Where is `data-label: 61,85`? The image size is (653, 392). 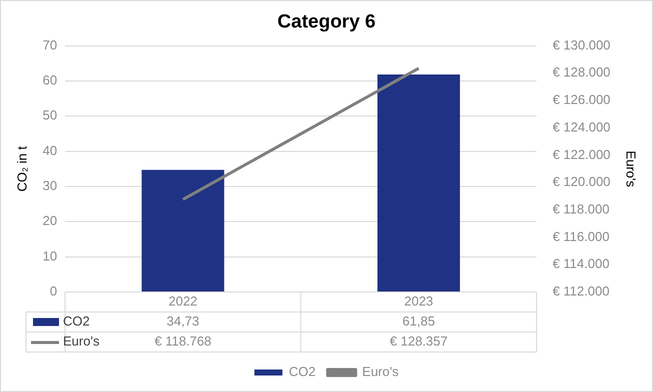
data-label: 61,85 is located at coordinates (418, 321).